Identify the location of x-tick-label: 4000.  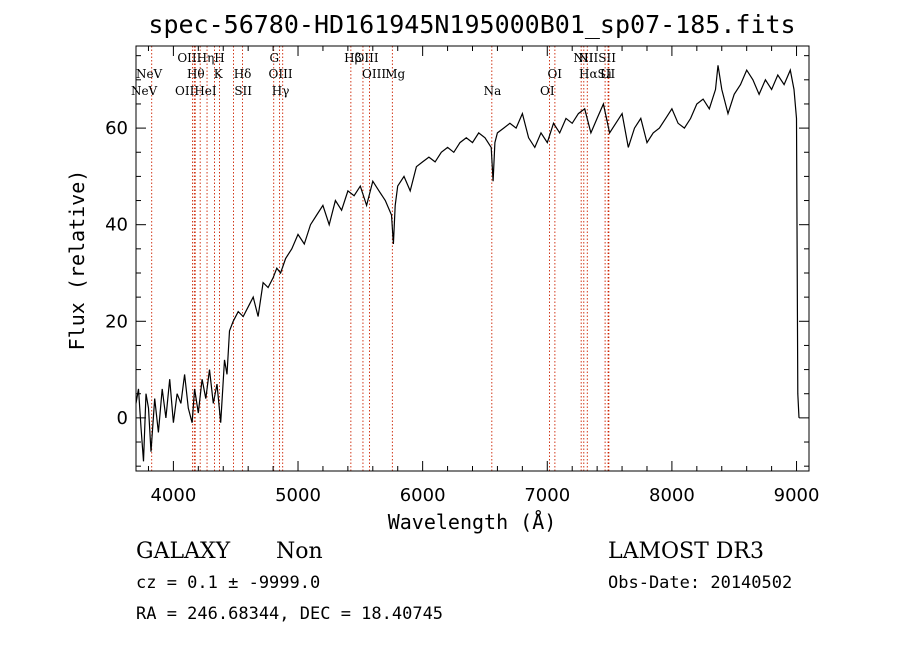
(173, 495).